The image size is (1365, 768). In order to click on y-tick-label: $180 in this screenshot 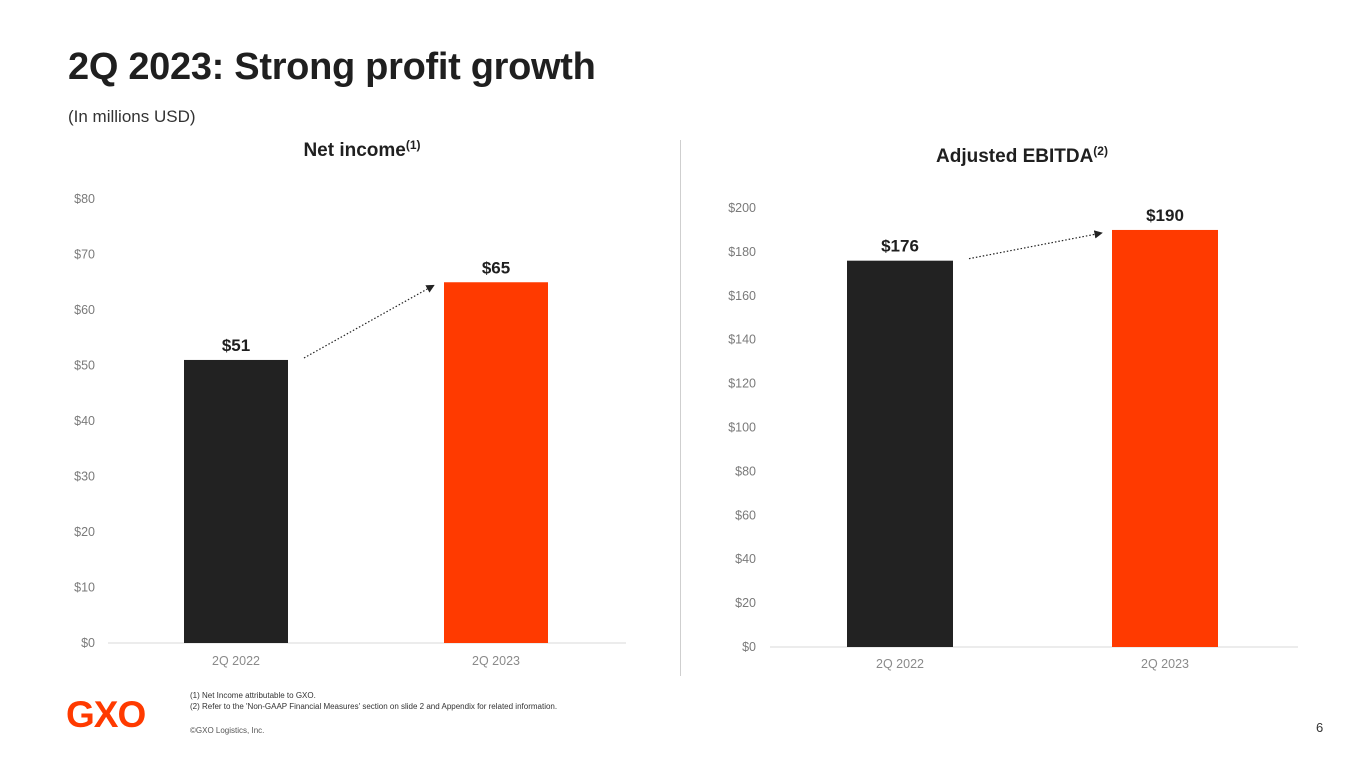, I will do `click(742, 252)`.